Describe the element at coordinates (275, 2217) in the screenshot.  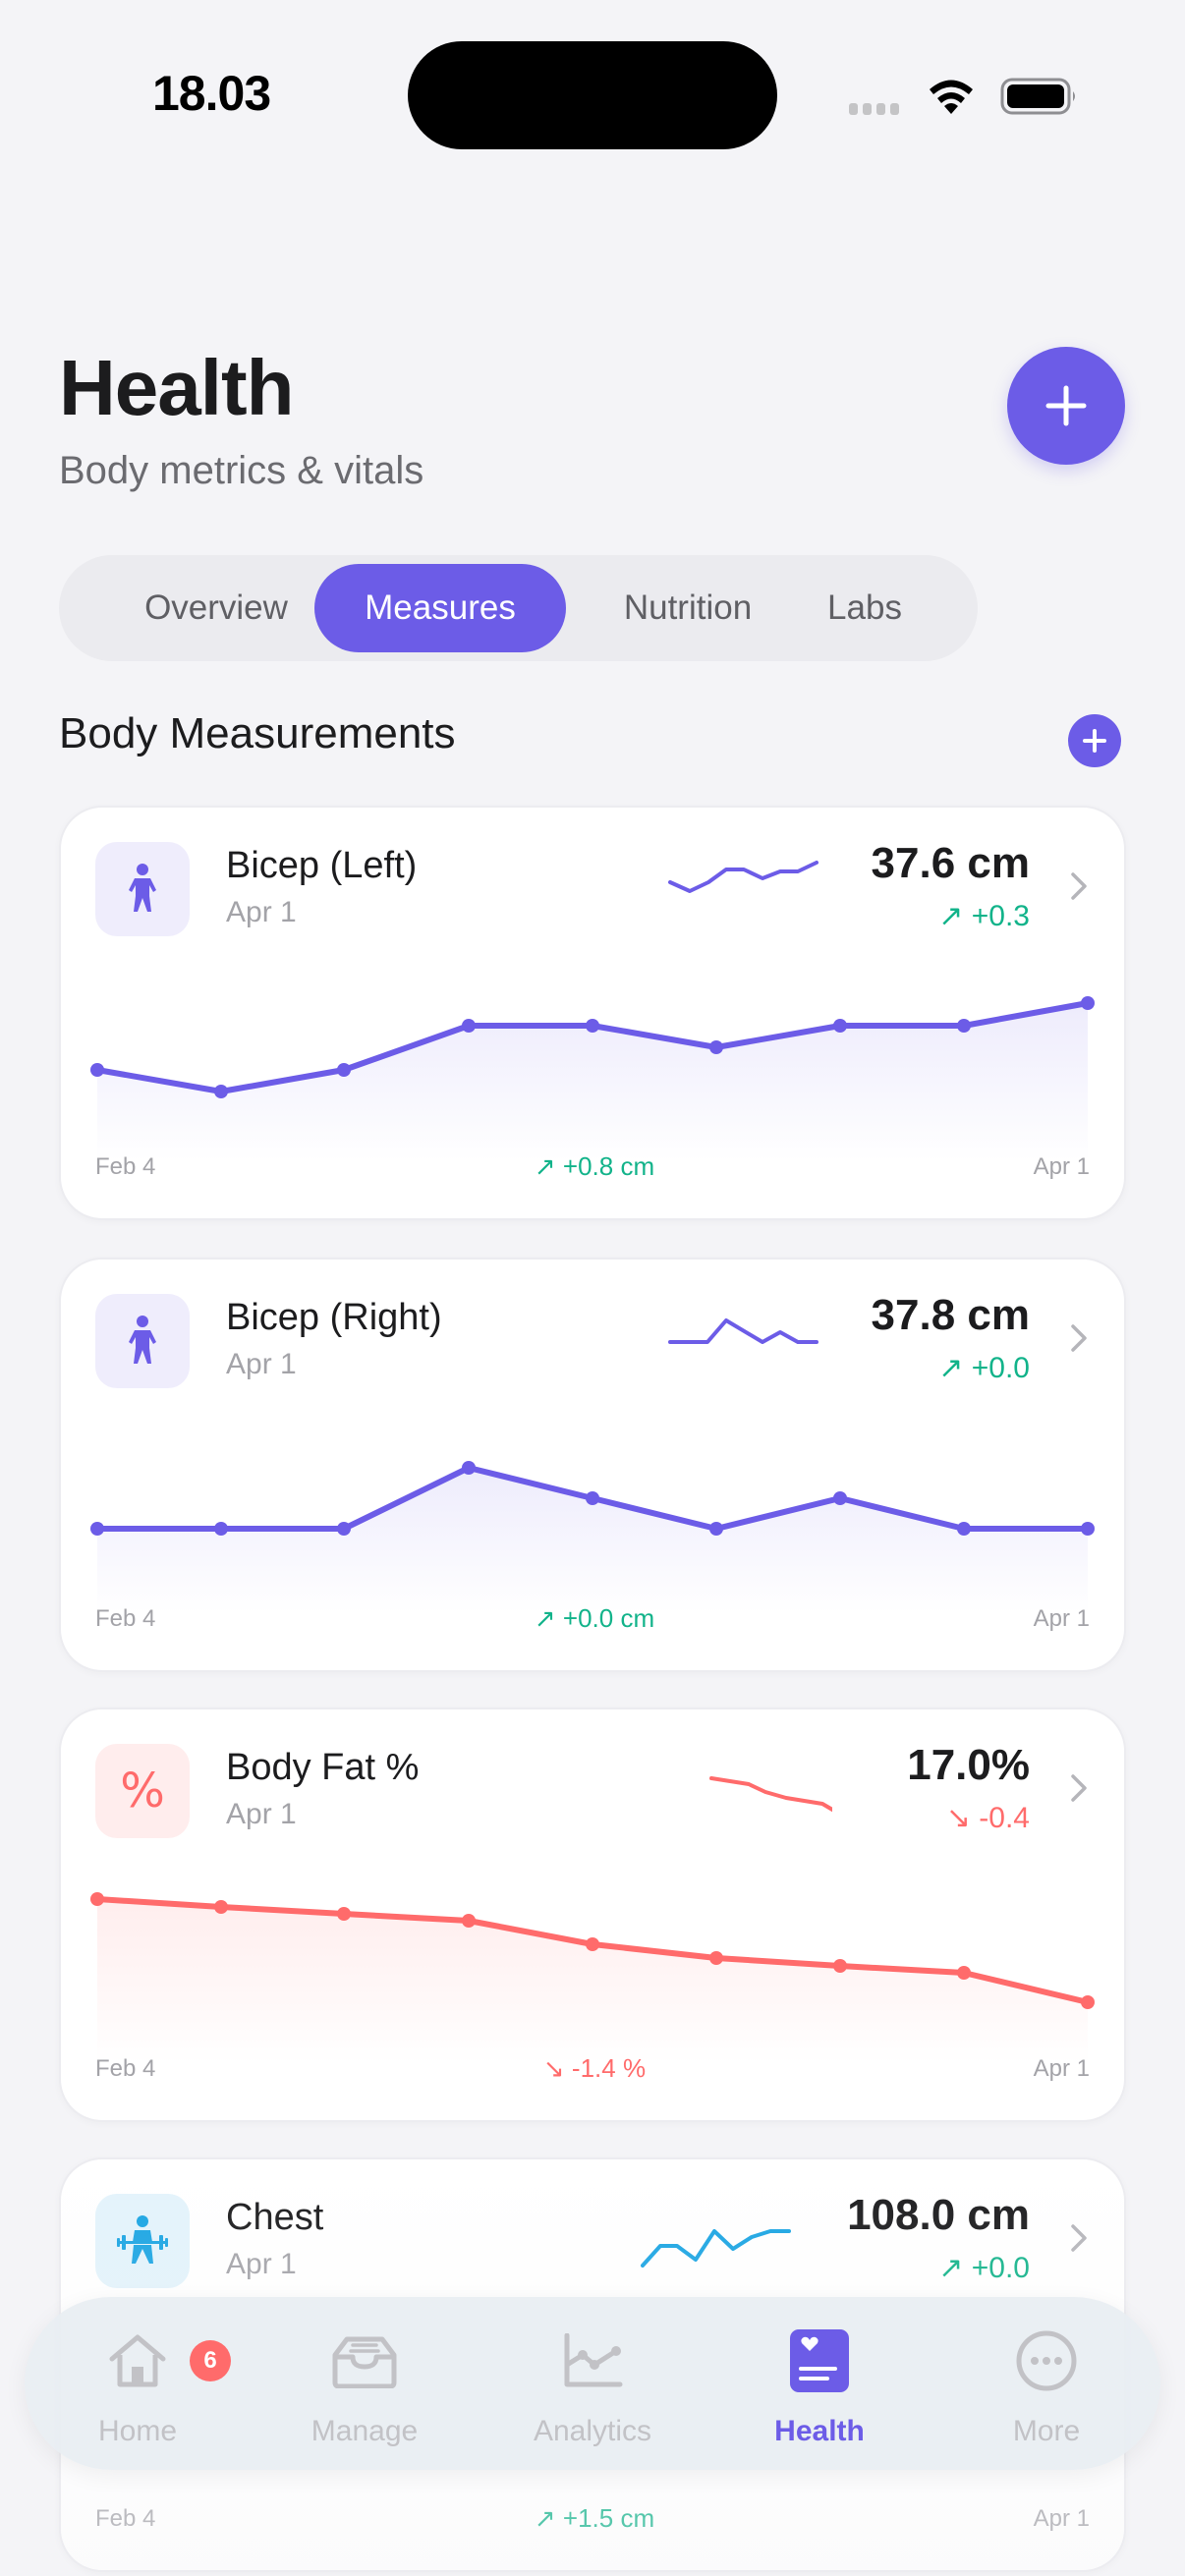
I see `measurement-name: Chest` at that location.